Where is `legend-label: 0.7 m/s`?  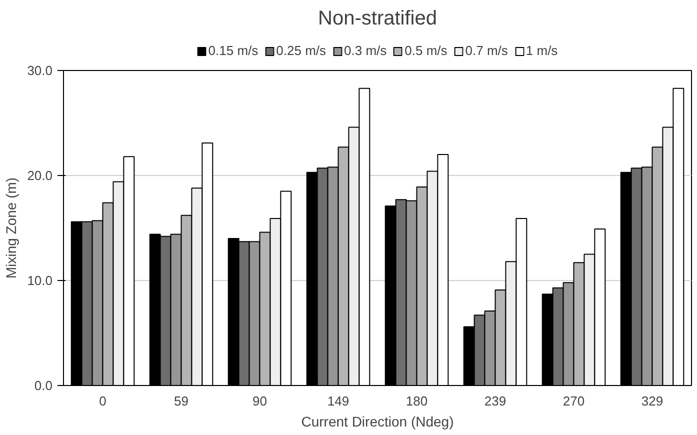 legend-label: 0.7 m/s is located at coordinates (486, 50).